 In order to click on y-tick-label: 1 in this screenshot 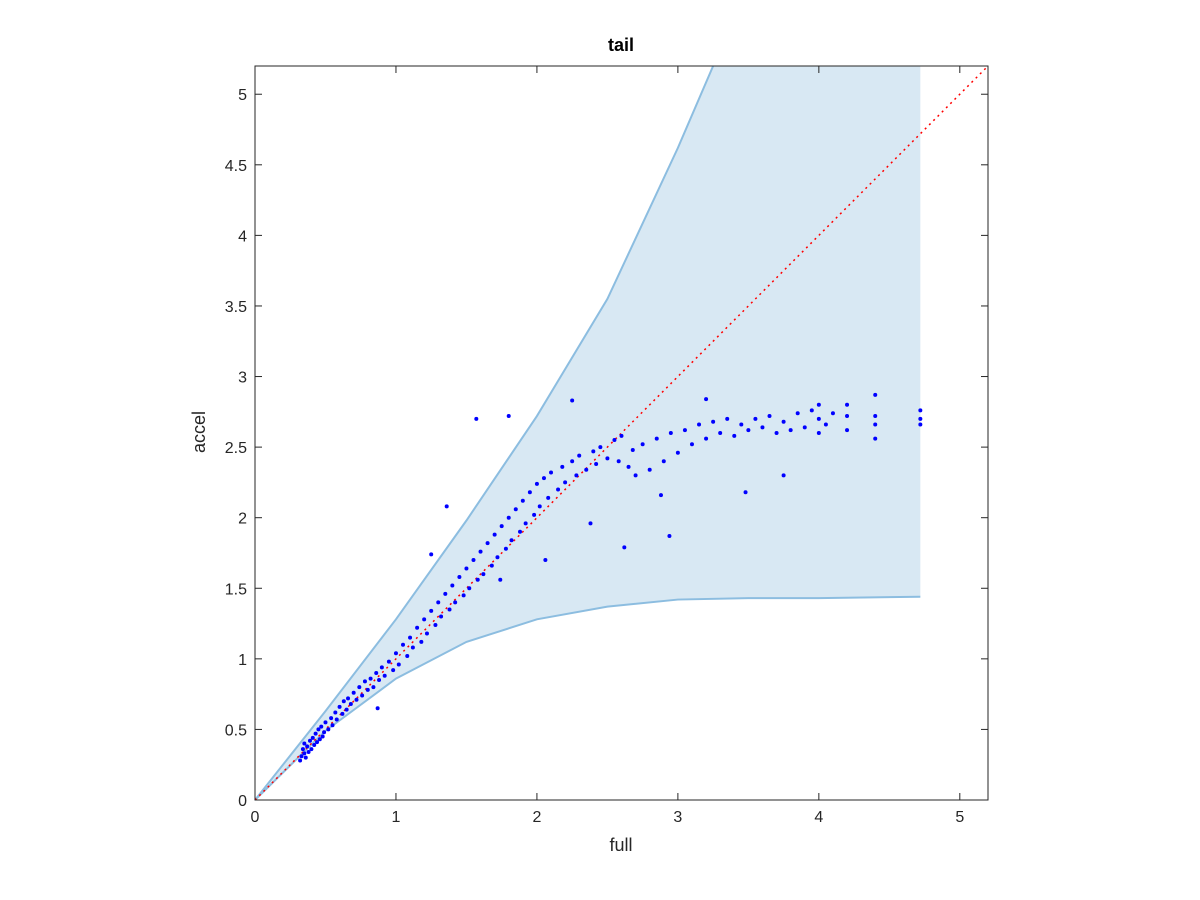, I will do `click(242, 660)`.